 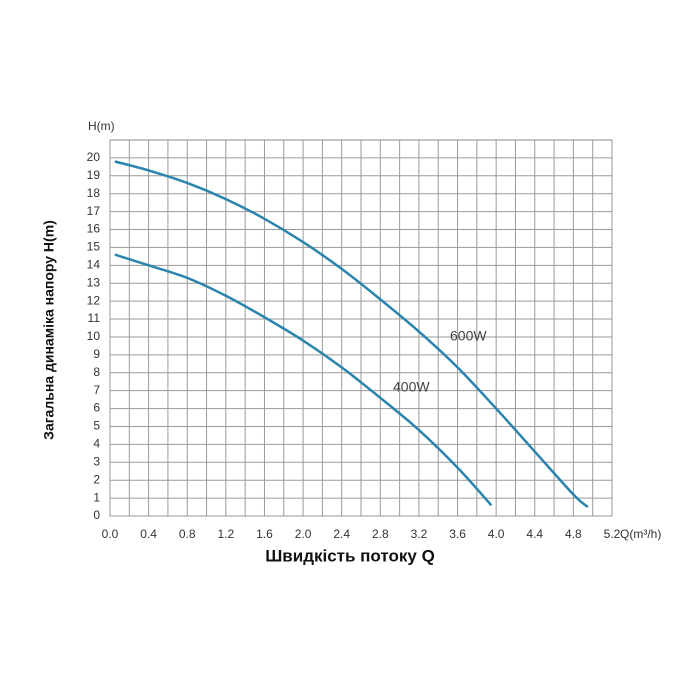 What do you see at coordinates (612, 534) in the screenshot?
I see `x-tick-label: 5.2` at bounding box center [612, 534].